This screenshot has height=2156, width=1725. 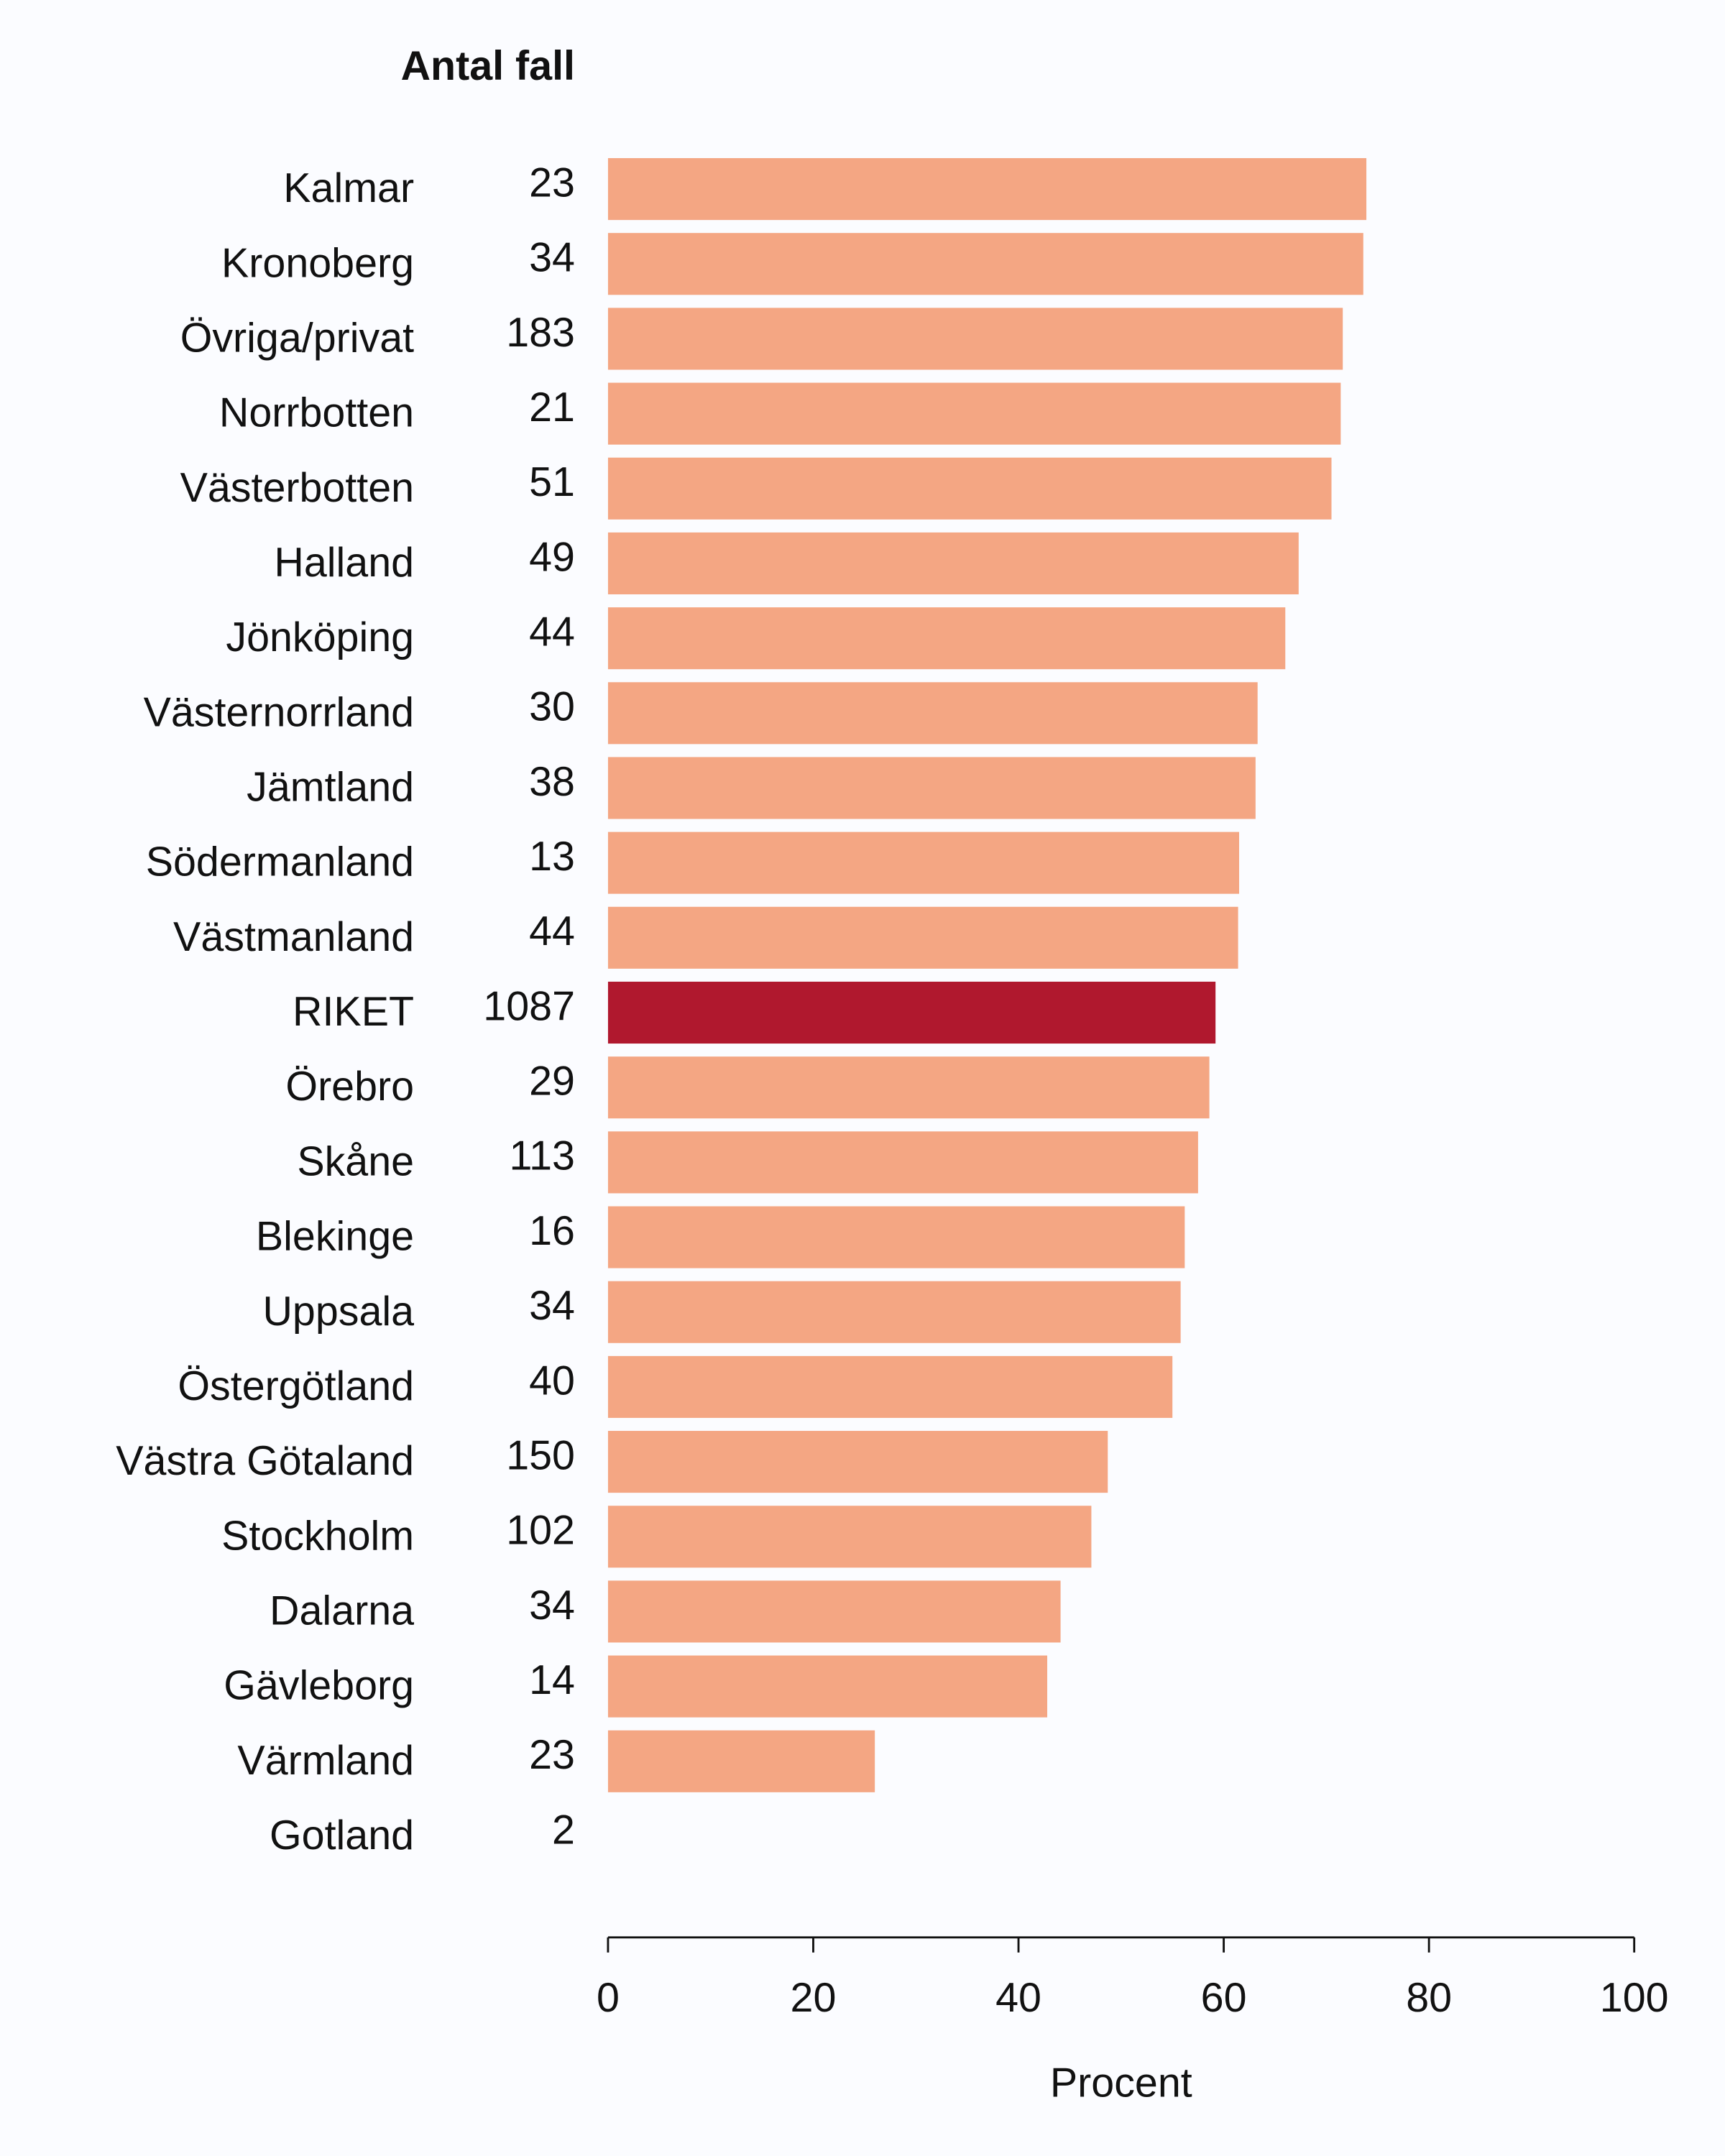 I want to click on category-label: Örebro, so click(x=349, y=1087).